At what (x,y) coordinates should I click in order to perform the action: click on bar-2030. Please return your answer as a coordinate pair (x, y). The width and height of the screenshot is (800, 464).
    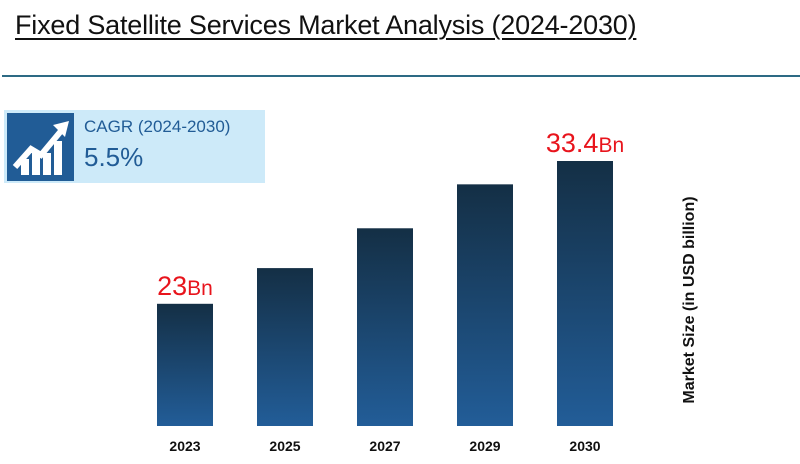
    Looking at the image, I should click on (585, 293).